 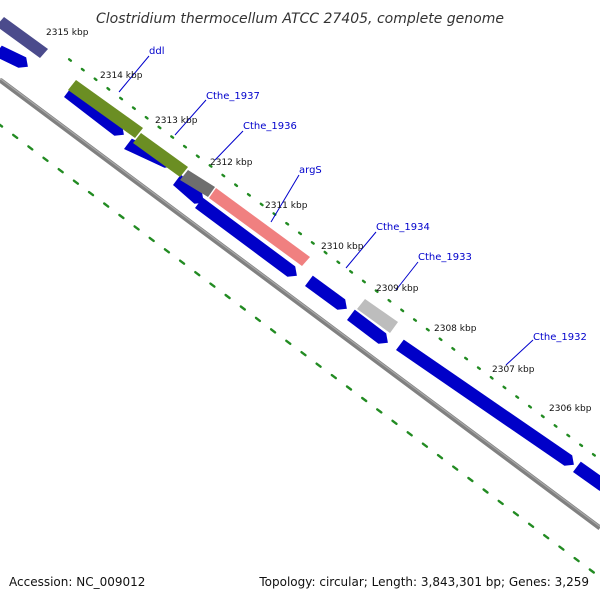 I want to click on light-gray-feature, so click(x=377, y=316).